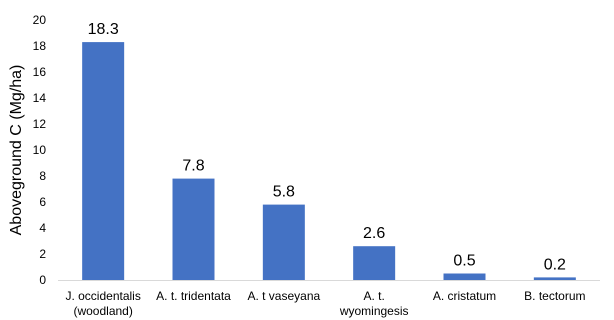  I want to click on category-label: B. tectorum, so click(554, 296).